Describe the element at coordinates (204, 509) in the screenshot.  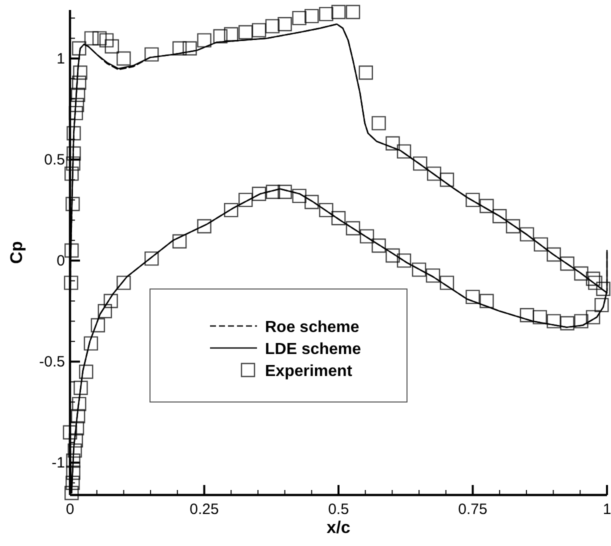
I see `x-tick-label: 0.25` at that location.